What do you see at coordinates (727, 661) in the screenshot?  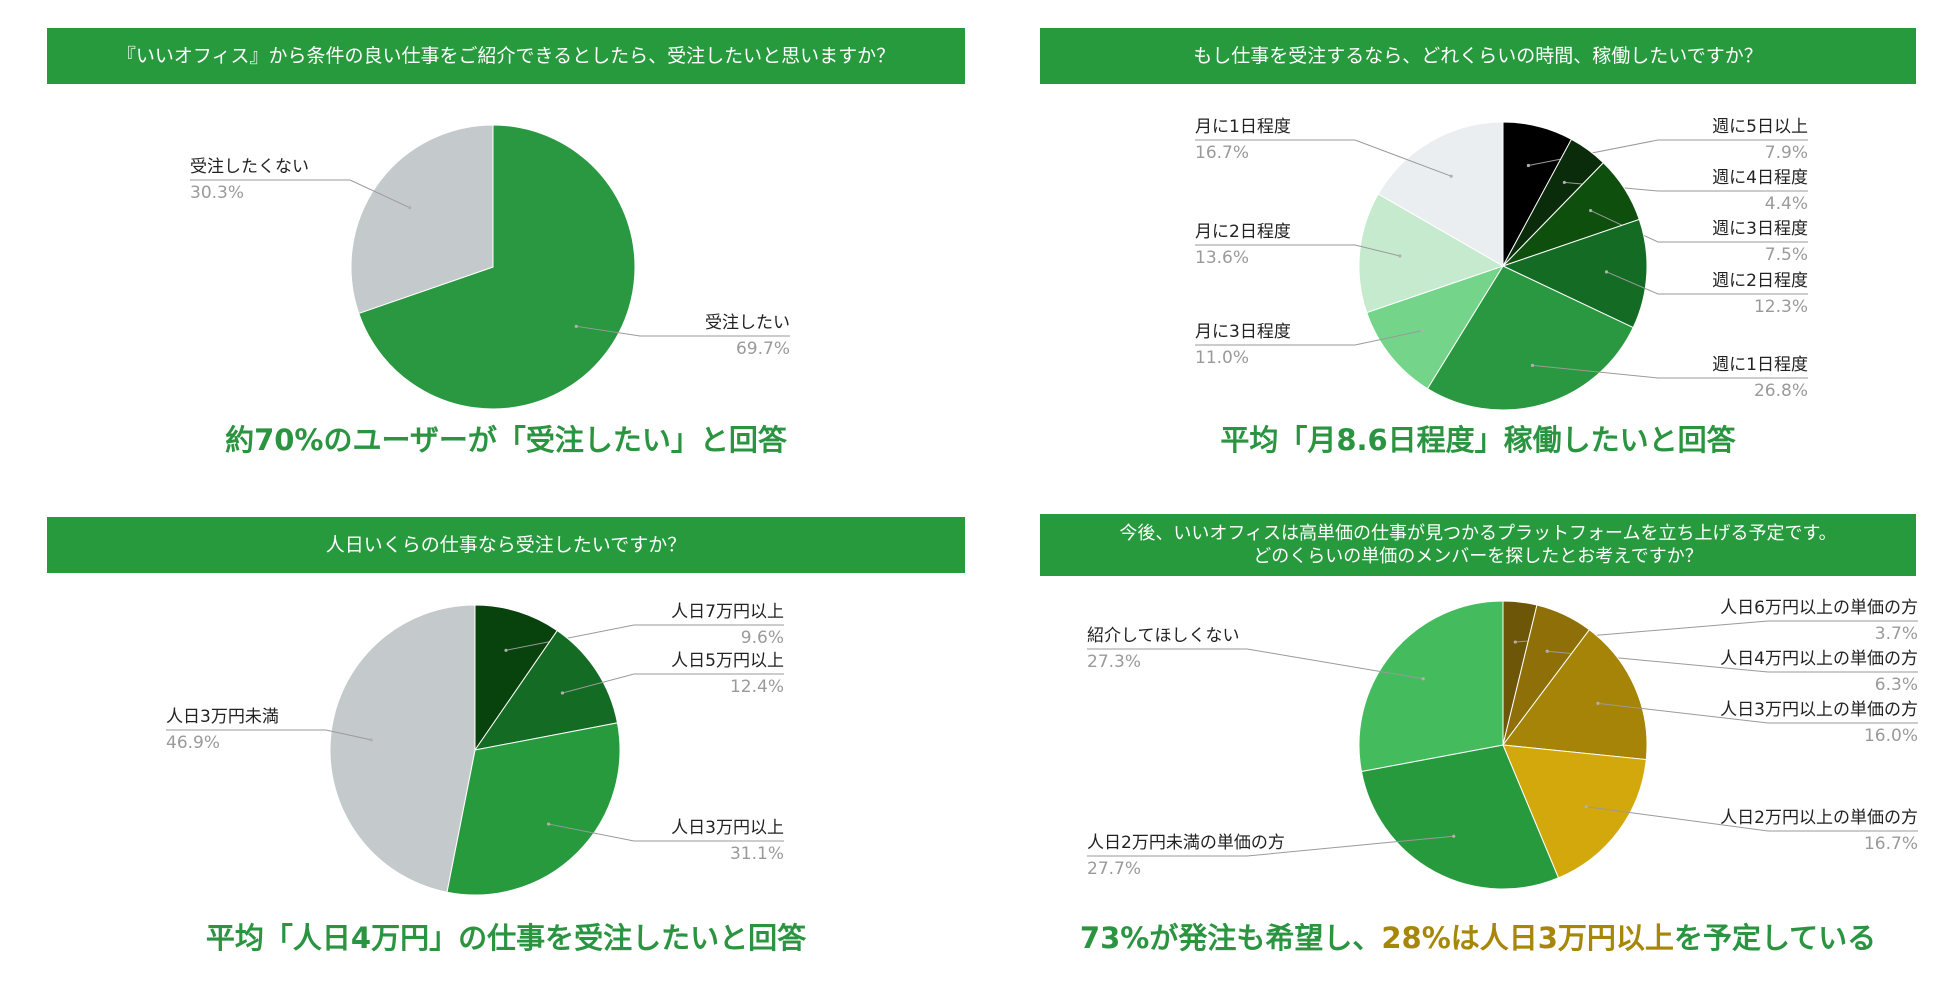 I see `slice-label: 人日5万円以上` at bounding box center [727, 661].